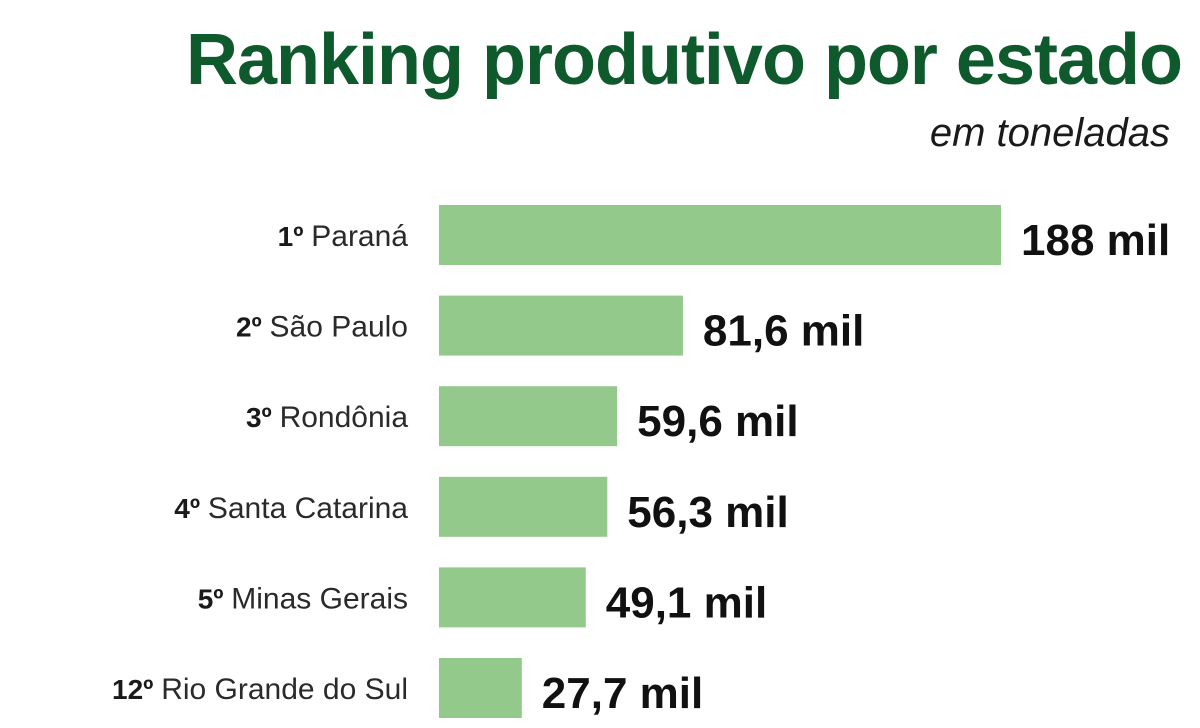 The image size is (1200, 728). I want to click on rank-label: 4º, so click(191, 508).